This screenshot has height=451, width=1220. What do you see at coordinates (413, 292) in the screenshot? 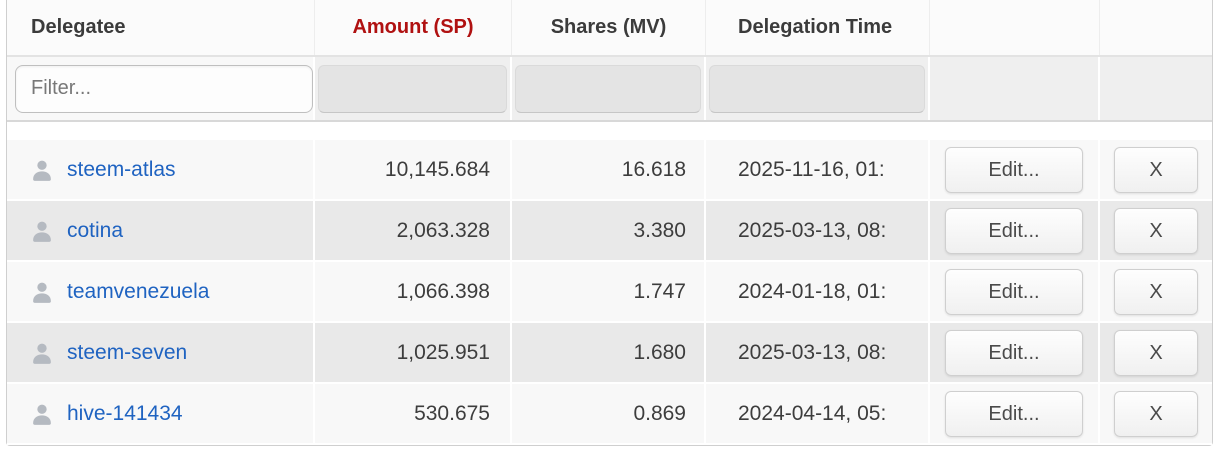
I see `amount-cell: 1,066.398` at bounding box center [413, 292].